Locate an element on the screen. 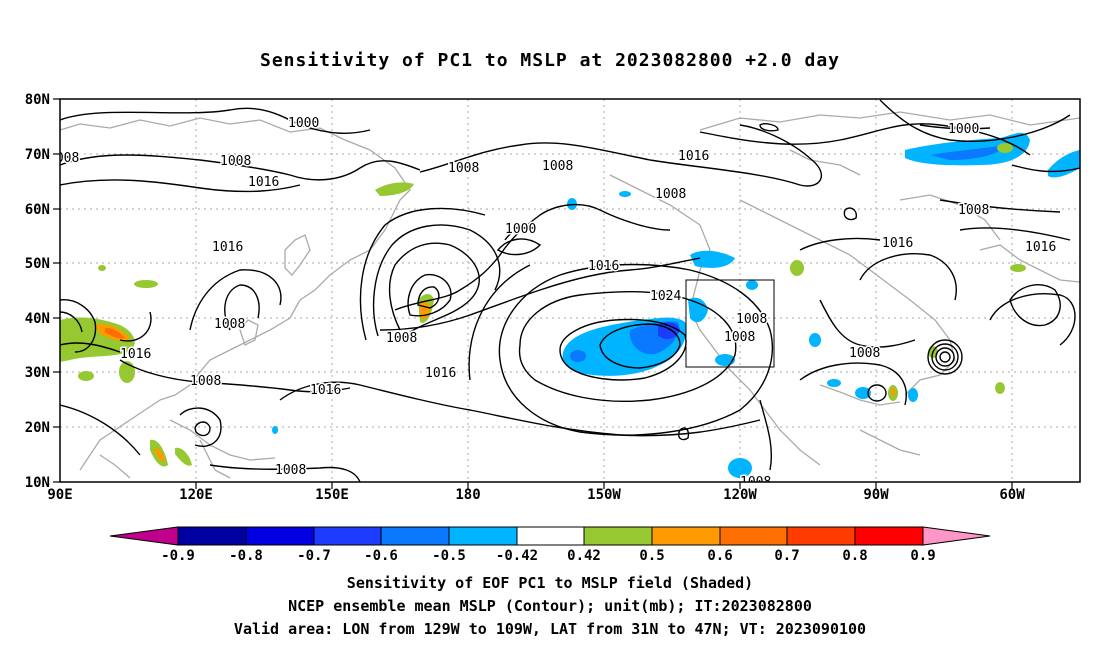 The image size is (1100, 650). colorbar-label: -0.42 is located at coordinates (517, 556).